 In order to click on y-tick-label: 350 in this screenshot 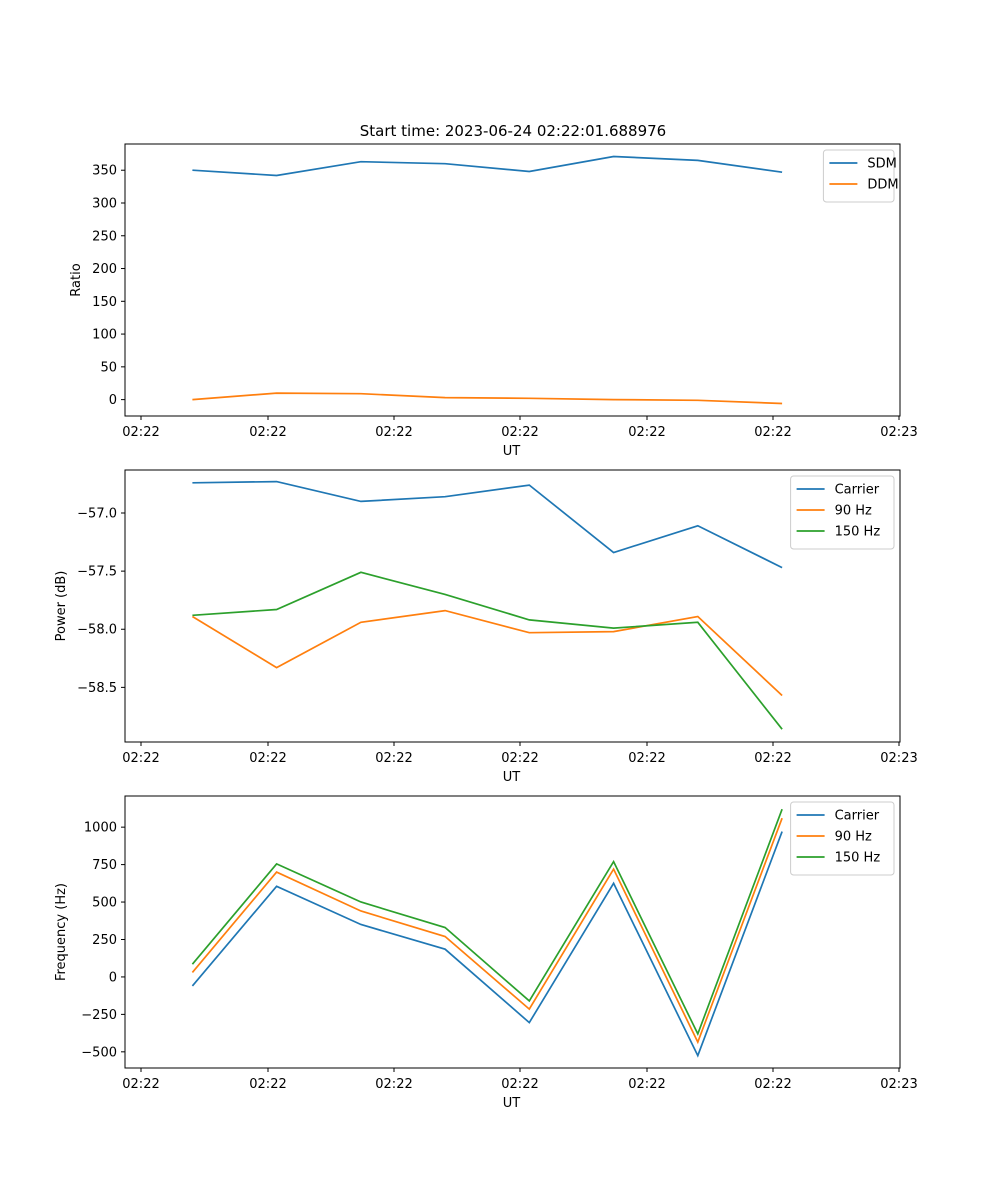, I will do `click(104, 171)`.